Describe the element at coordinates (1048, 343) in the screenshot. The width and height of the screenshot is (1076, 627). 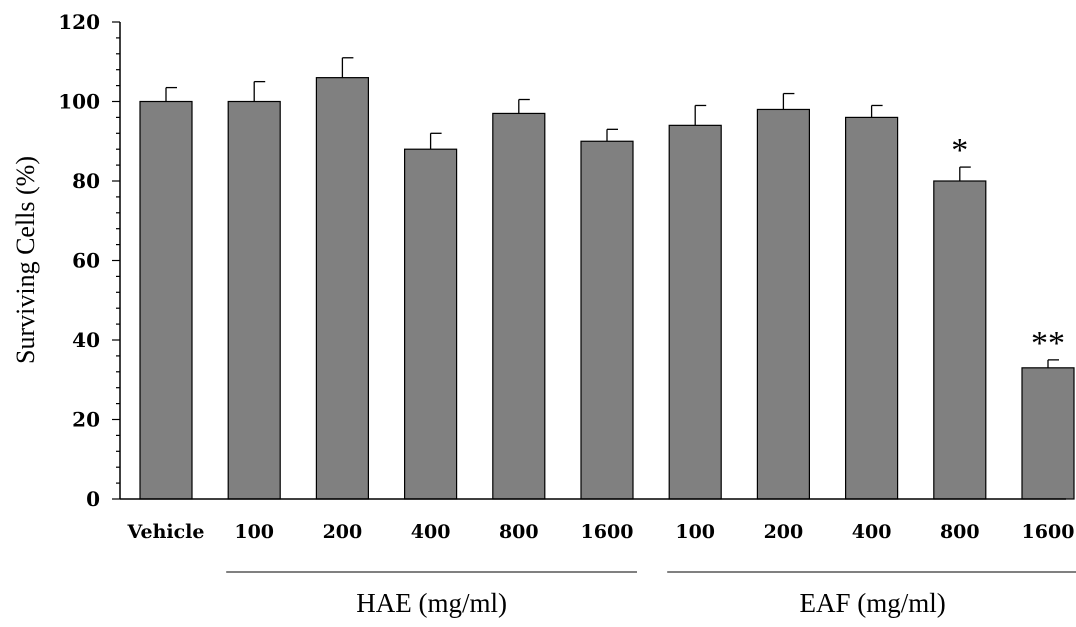
I see `significance-marker: **` at that location.